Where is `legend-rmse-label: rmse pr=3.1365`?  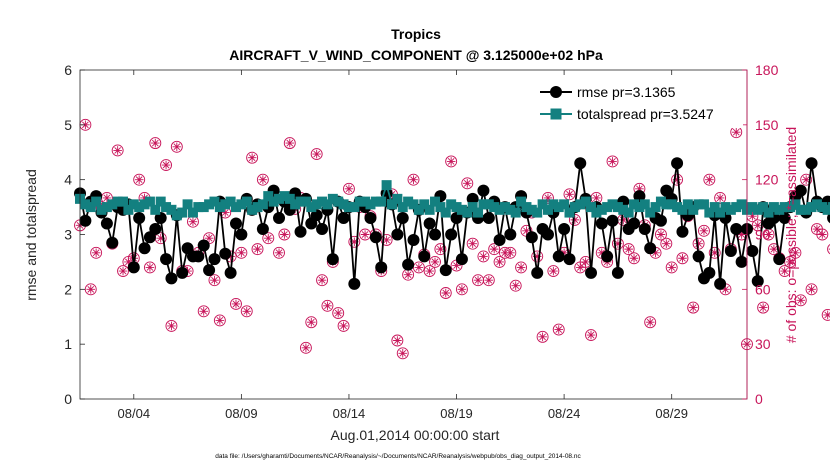
legend-rmse-label: rmse pr=3.1365 is located at coordinates (626, 92).